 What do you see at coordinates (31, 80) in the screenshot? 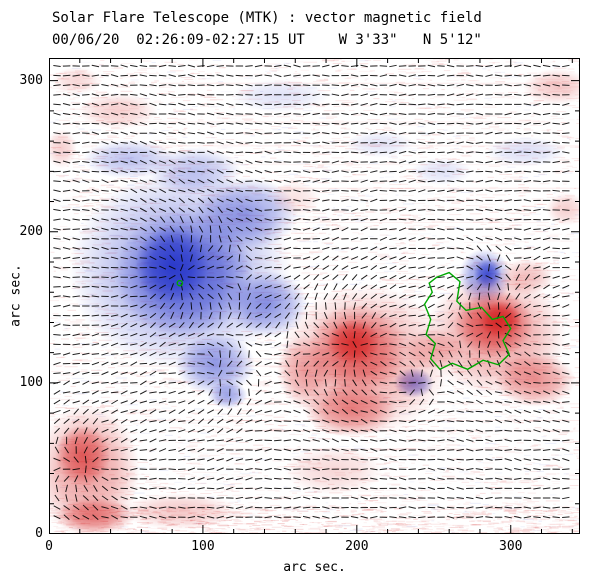
I see `y-tick-label: 300` at bounding box center [31, 80].